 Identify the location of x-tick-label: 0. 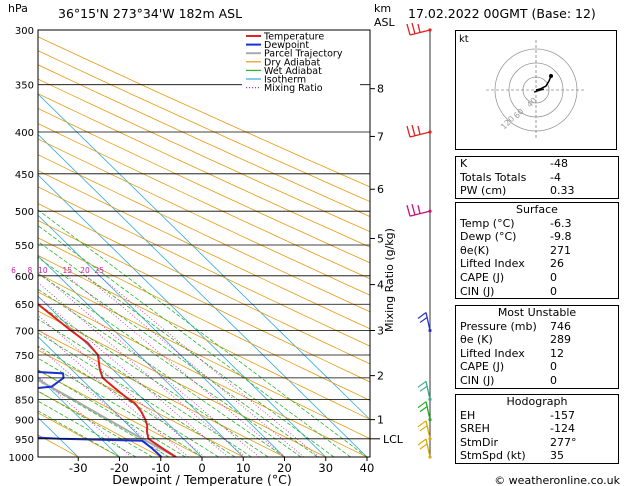
(201, 468).